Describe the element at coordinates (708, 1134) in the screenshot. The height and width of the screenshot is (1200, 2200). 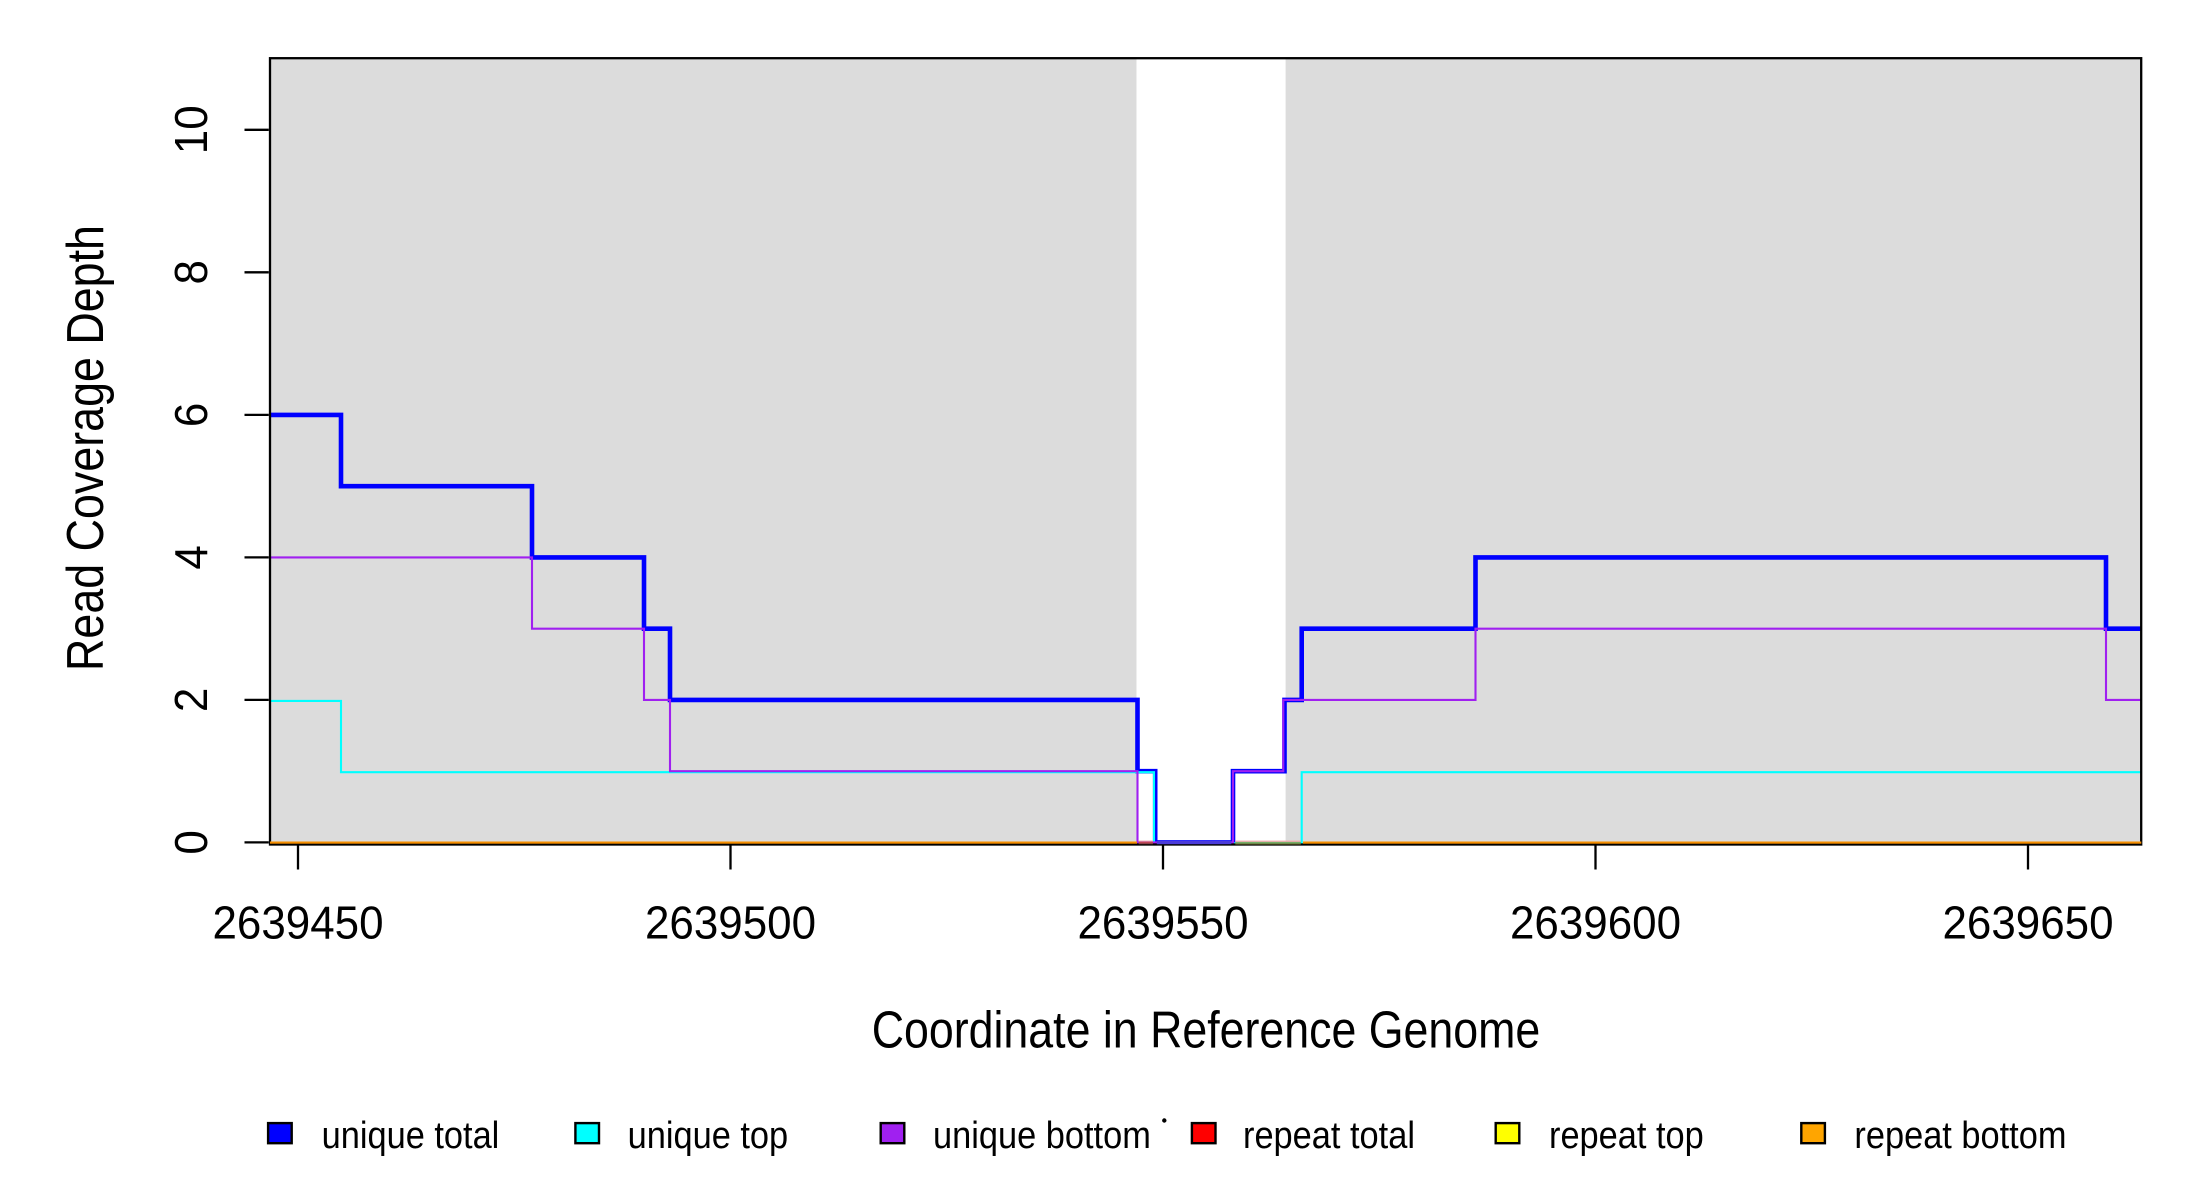
I see `svg-text: unique top` at that location.